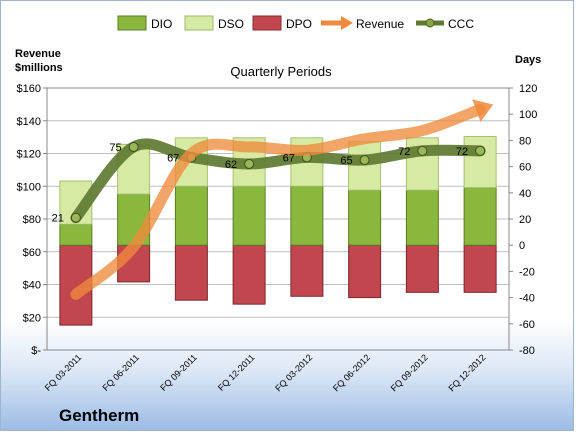 The height and width of the screenshot is (433, 576). What do you see at coordinates (178, 372) in the screenshot?
I see `x-tick-label: FQ 09-2011` at bounding box center [178, 372].